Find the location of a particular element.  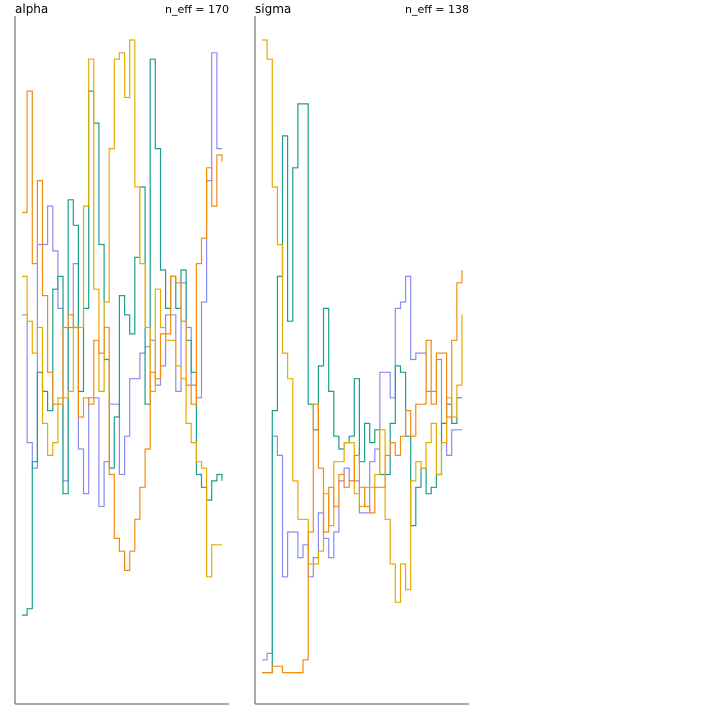

panel-title-alpha: alpha is located at coordinates (31, 9).